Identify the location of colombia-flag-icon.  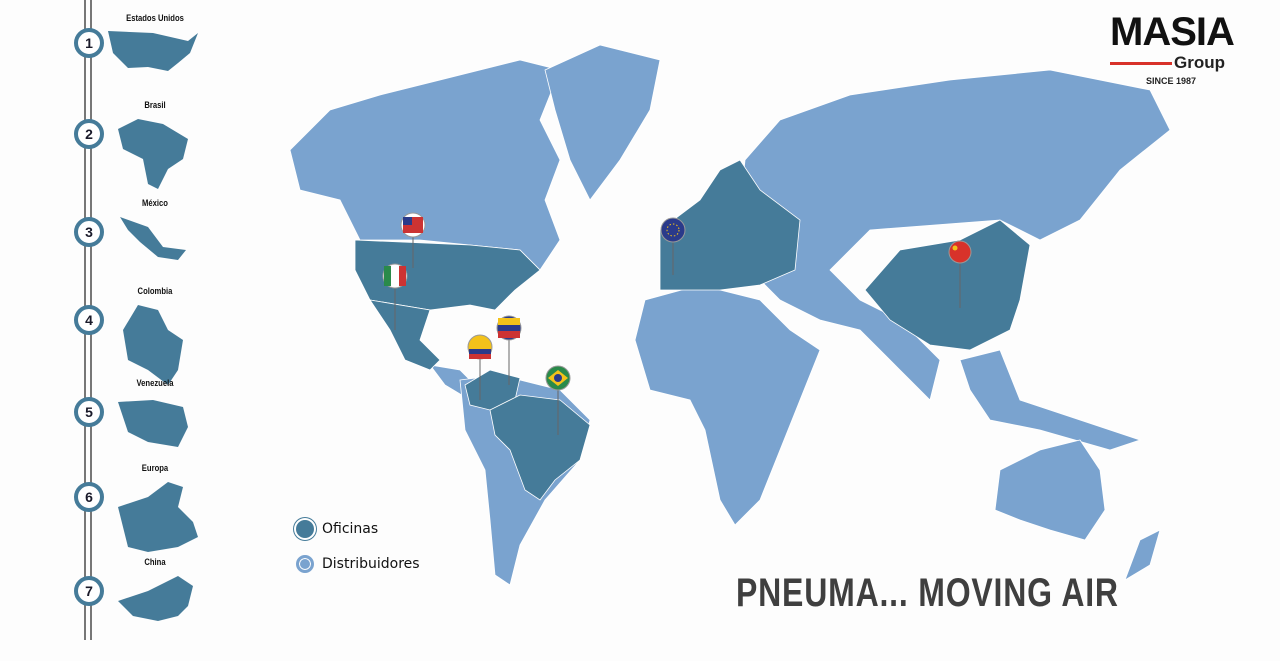
(480, 367).